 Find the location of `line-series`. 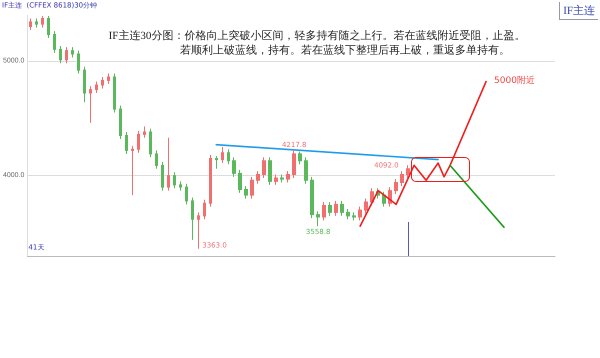

line-series is located at coordinates (423, 153).